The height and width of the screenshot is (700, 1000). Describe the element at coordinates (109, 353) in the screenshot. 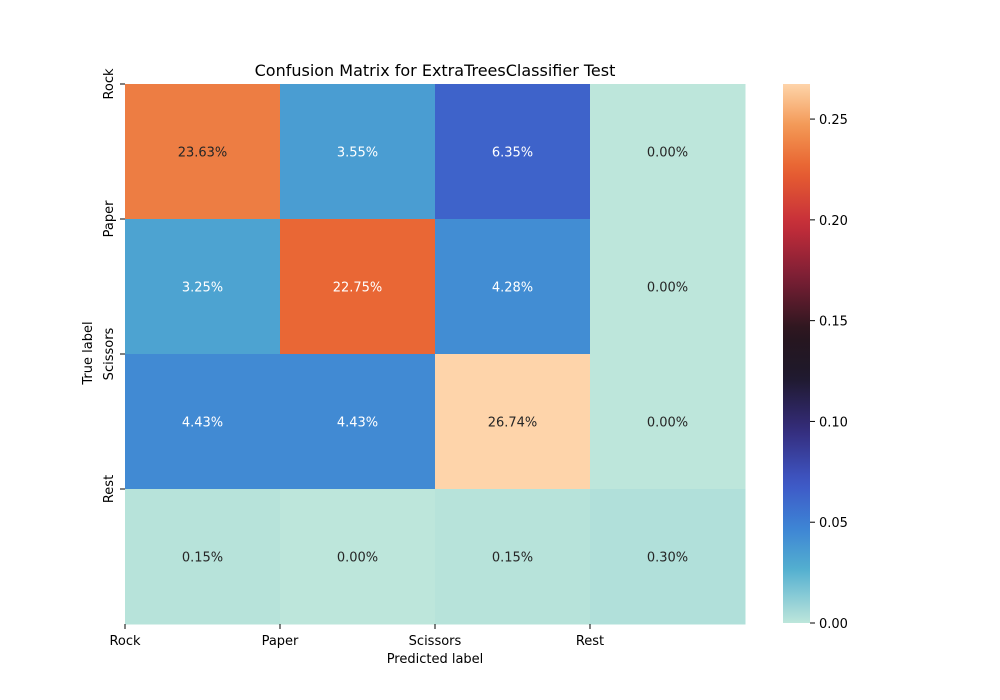

I see `y-tick-label: Scissors` at that location.